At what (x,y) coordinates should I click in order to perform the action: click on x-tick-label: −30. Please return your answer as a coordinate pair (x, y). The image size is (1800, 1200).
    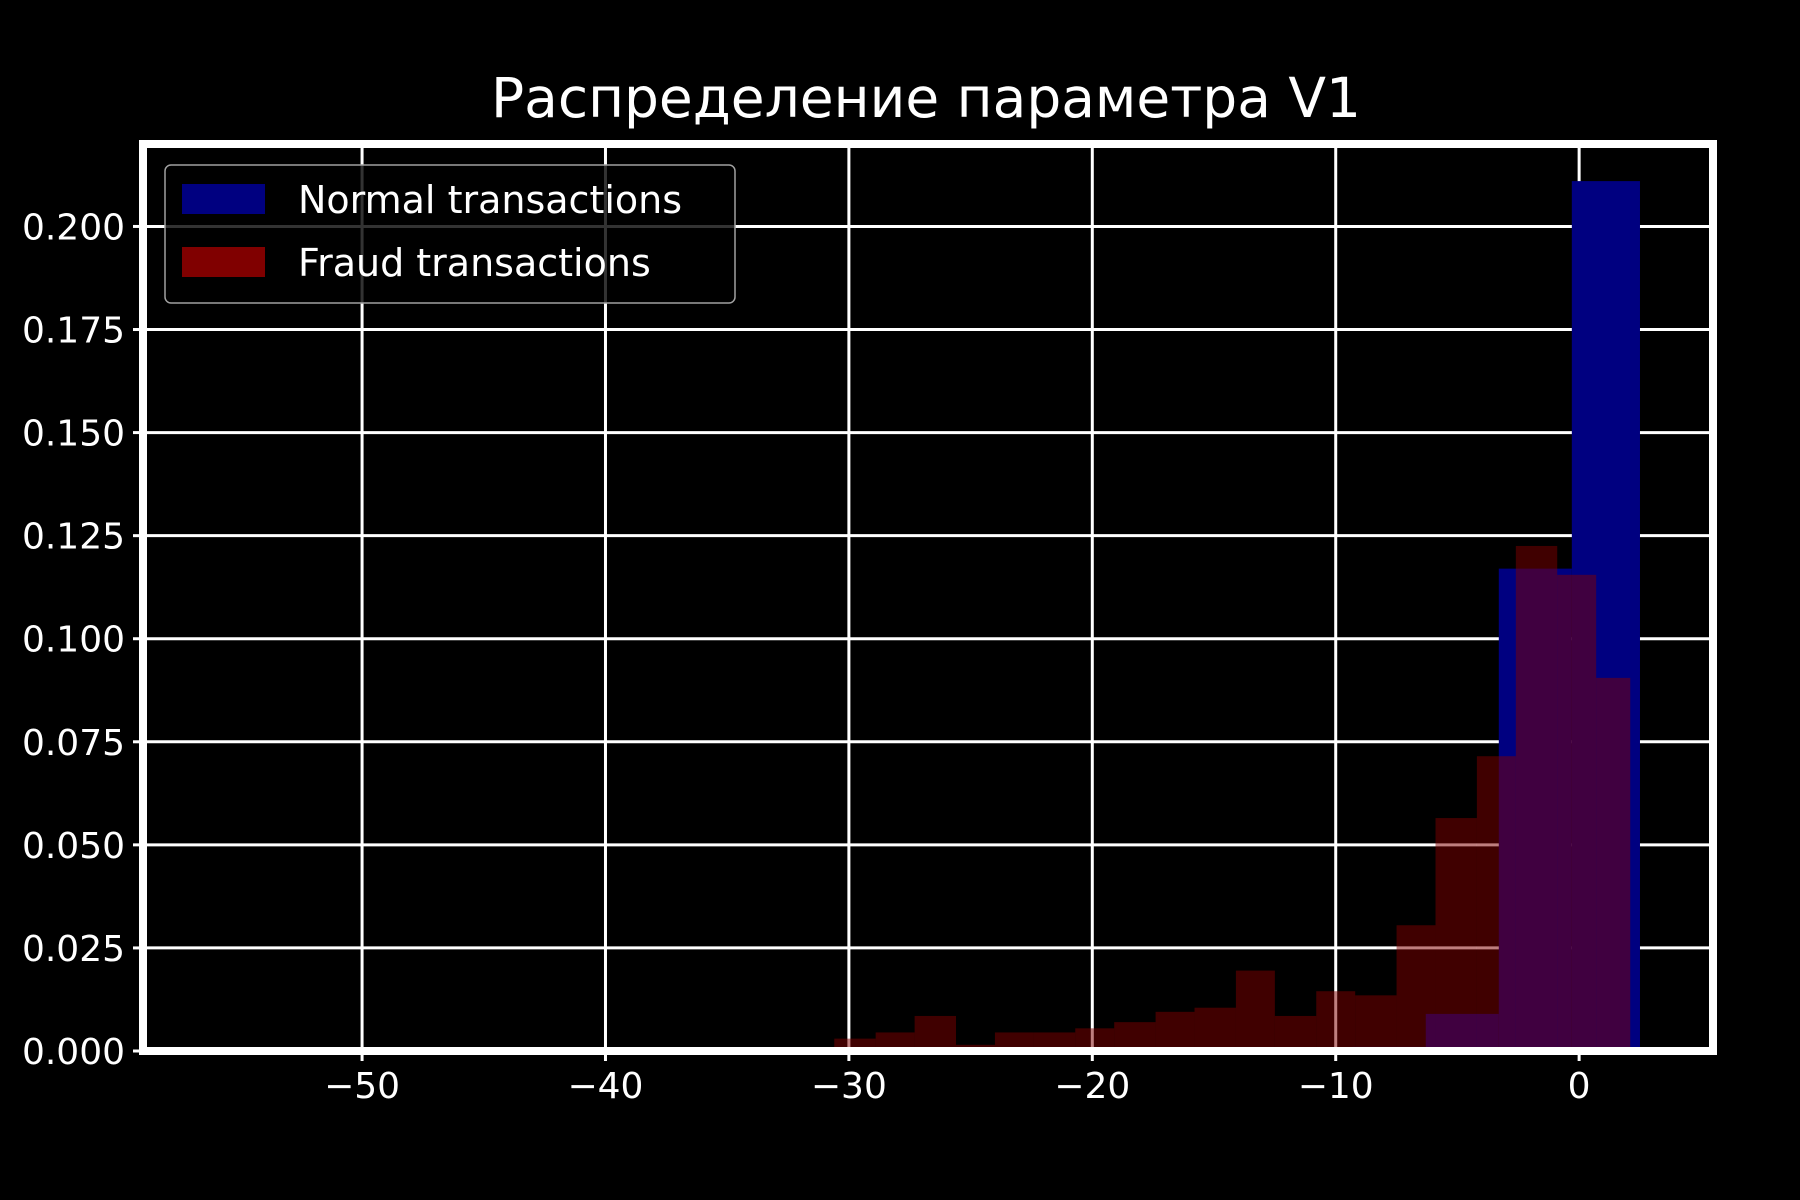
    Looking at the image, I should click on (849, 1086).